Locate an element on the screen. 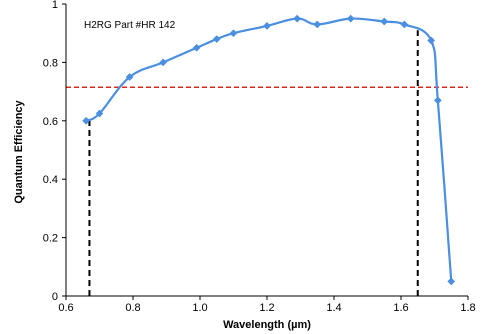  y-tick-label: 1 is located at coordinates (55, 5).